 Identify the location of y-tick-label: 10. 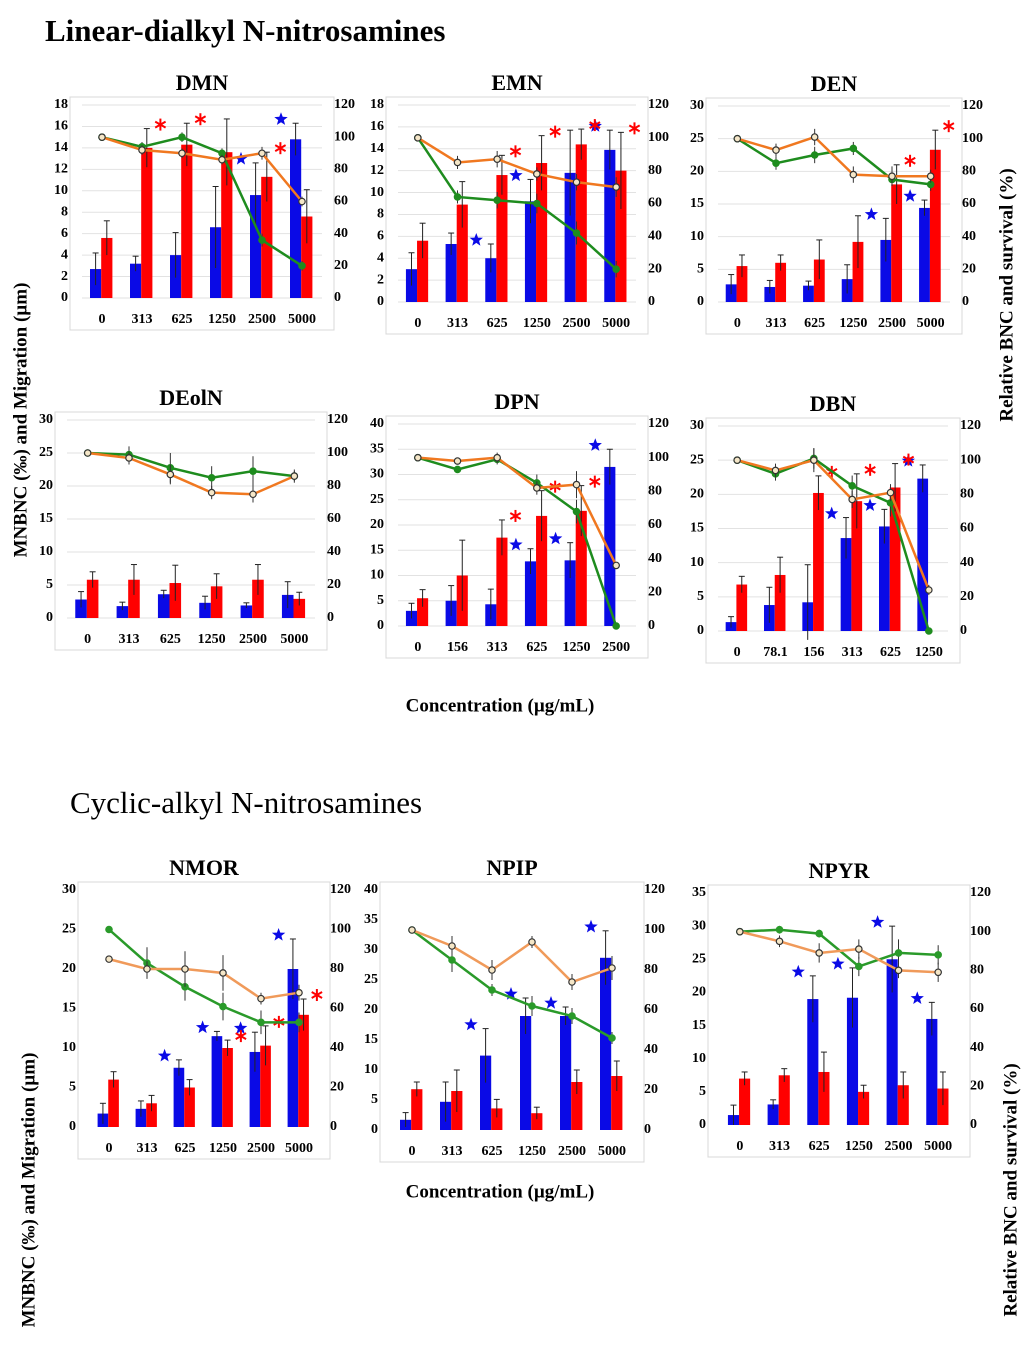
(697, 236).